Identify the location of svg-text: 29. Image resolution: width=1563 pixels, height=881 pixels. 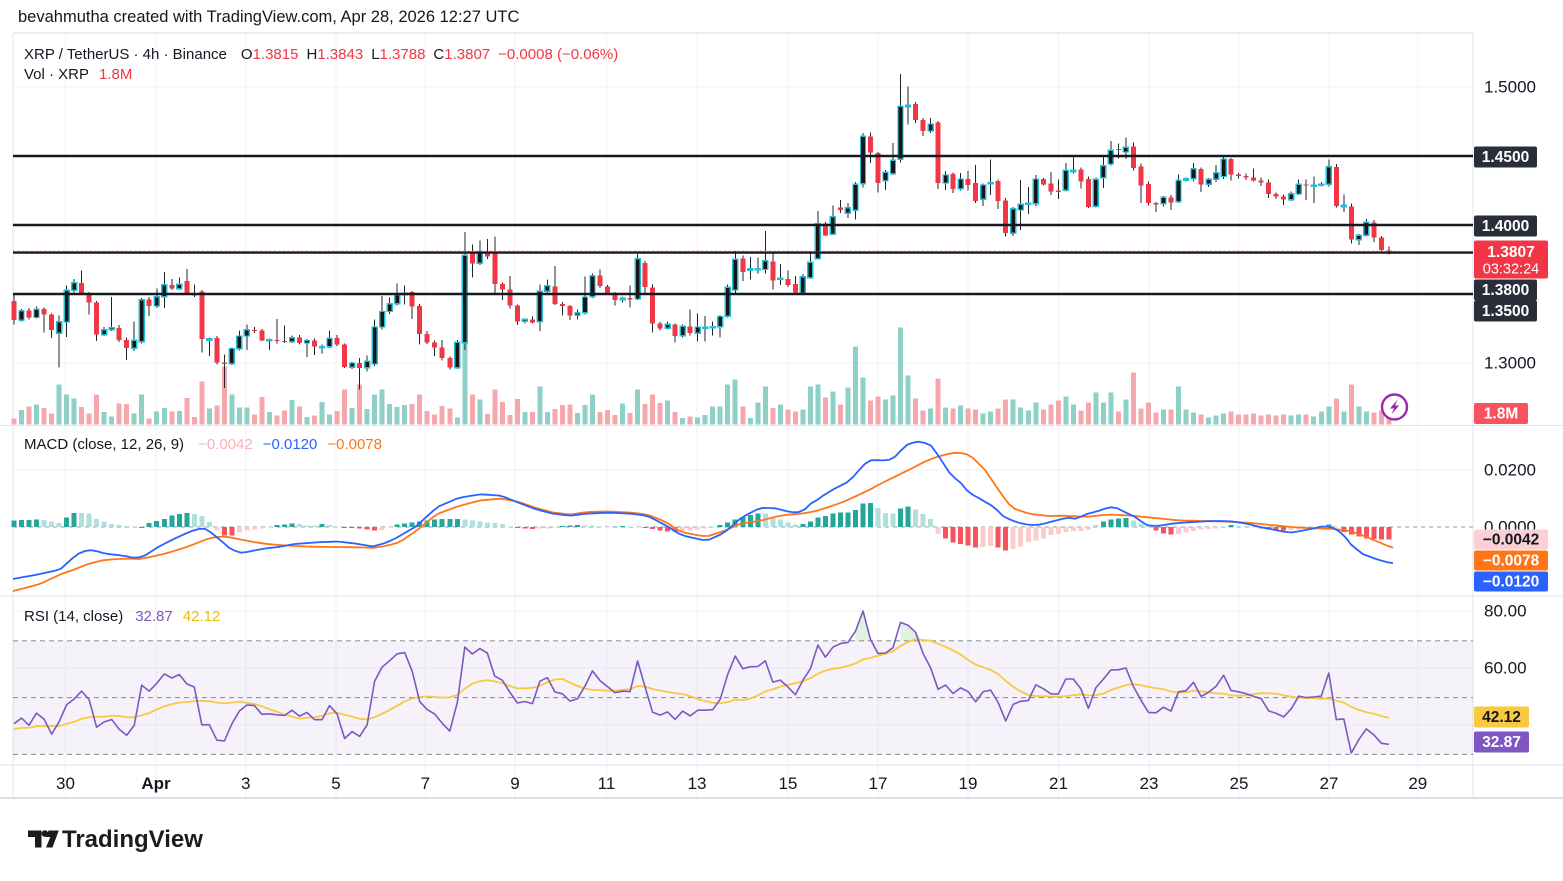
(1417, 783).